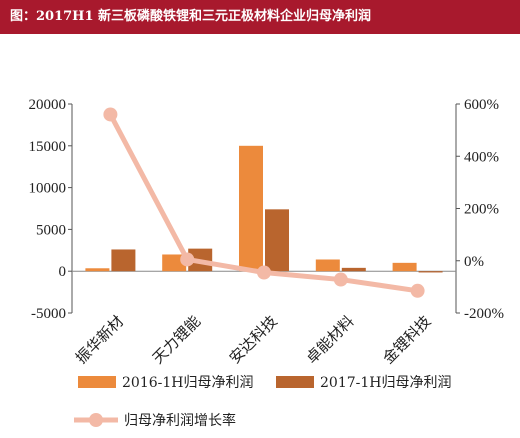 This screenshot has width=520, height=438. I want to click on category-label: 安达科技, so click(253, 339).